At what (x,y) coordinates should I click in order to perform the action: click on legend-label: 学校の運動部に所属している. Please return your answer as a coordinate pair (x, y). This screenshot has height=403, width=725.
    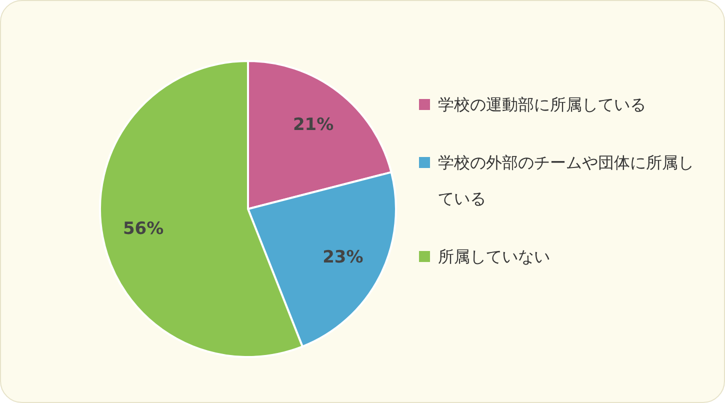
    Looking at the image, I should click on (542, 105).